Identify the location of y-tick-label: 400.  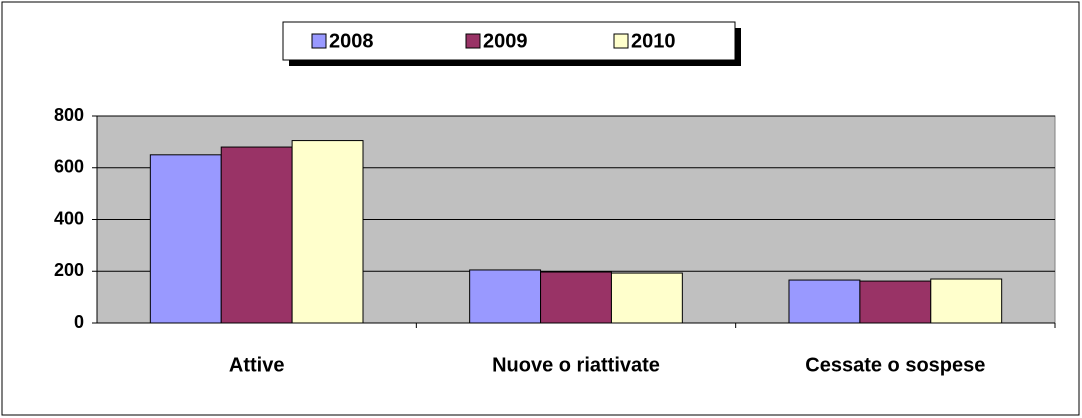
(69, 218).